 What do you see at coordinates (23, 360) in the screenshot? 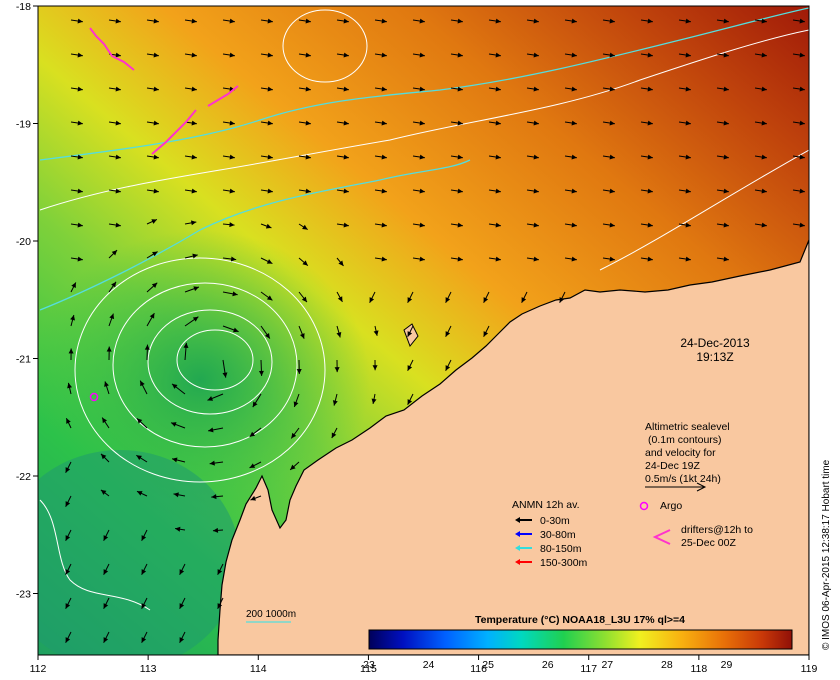
I see `lat-tick-label: -21` at bounding box center [23, 360].